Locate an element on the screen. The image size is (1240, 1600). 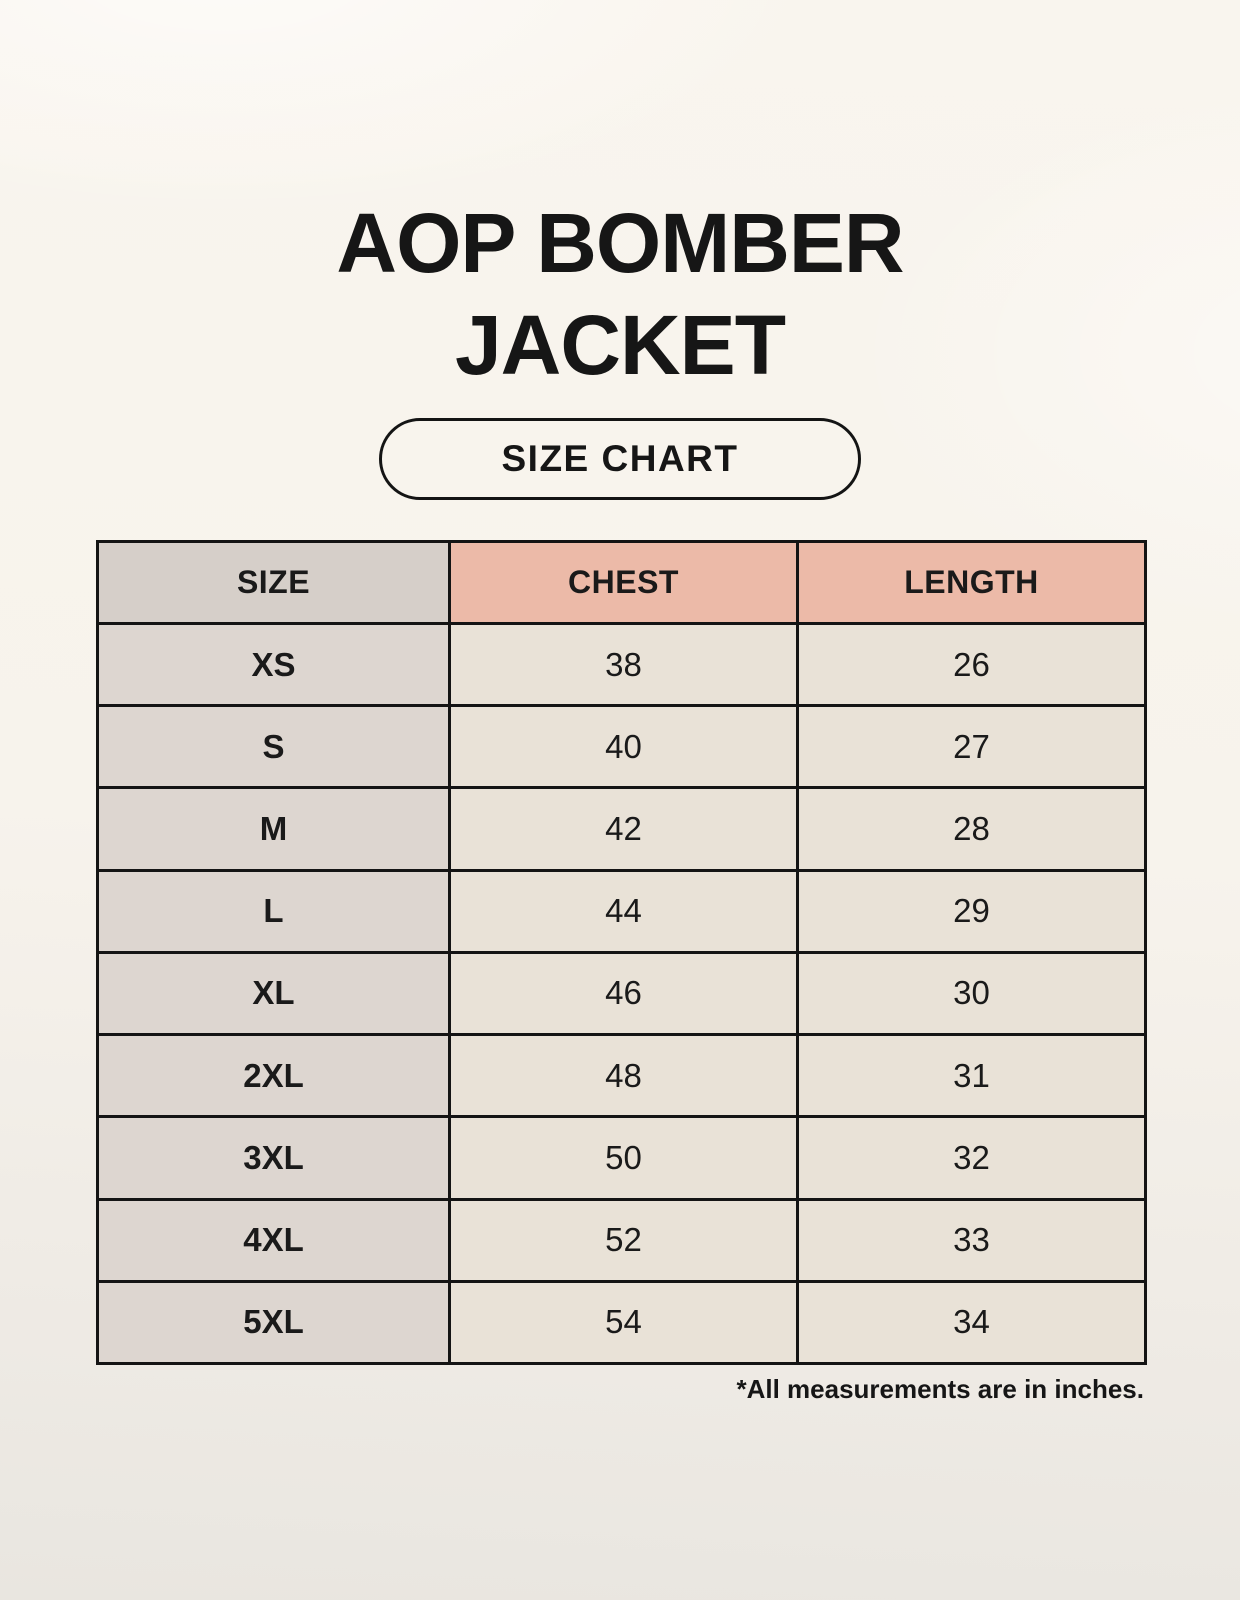
table-row-s: S 40 27 is located at coordinates (621, 747).